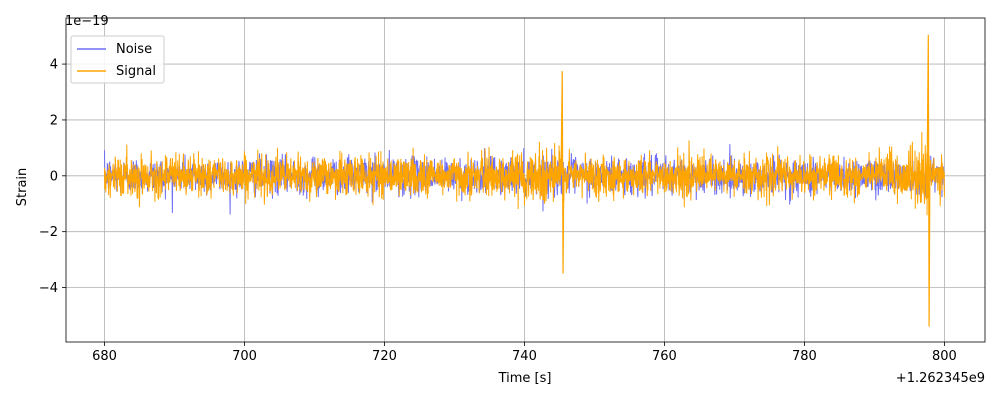 This screenshot has height=400, width=1000. Describe the element at coordinates (134, 49) in the screenshot. I see `legend-label-noise: Noise` at that location.